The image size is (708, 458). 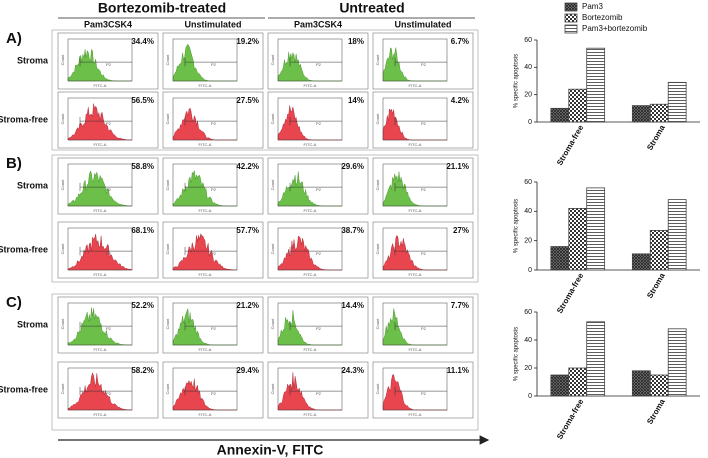 I want to click on percent: 4.2%, so click(x=460, y=100).